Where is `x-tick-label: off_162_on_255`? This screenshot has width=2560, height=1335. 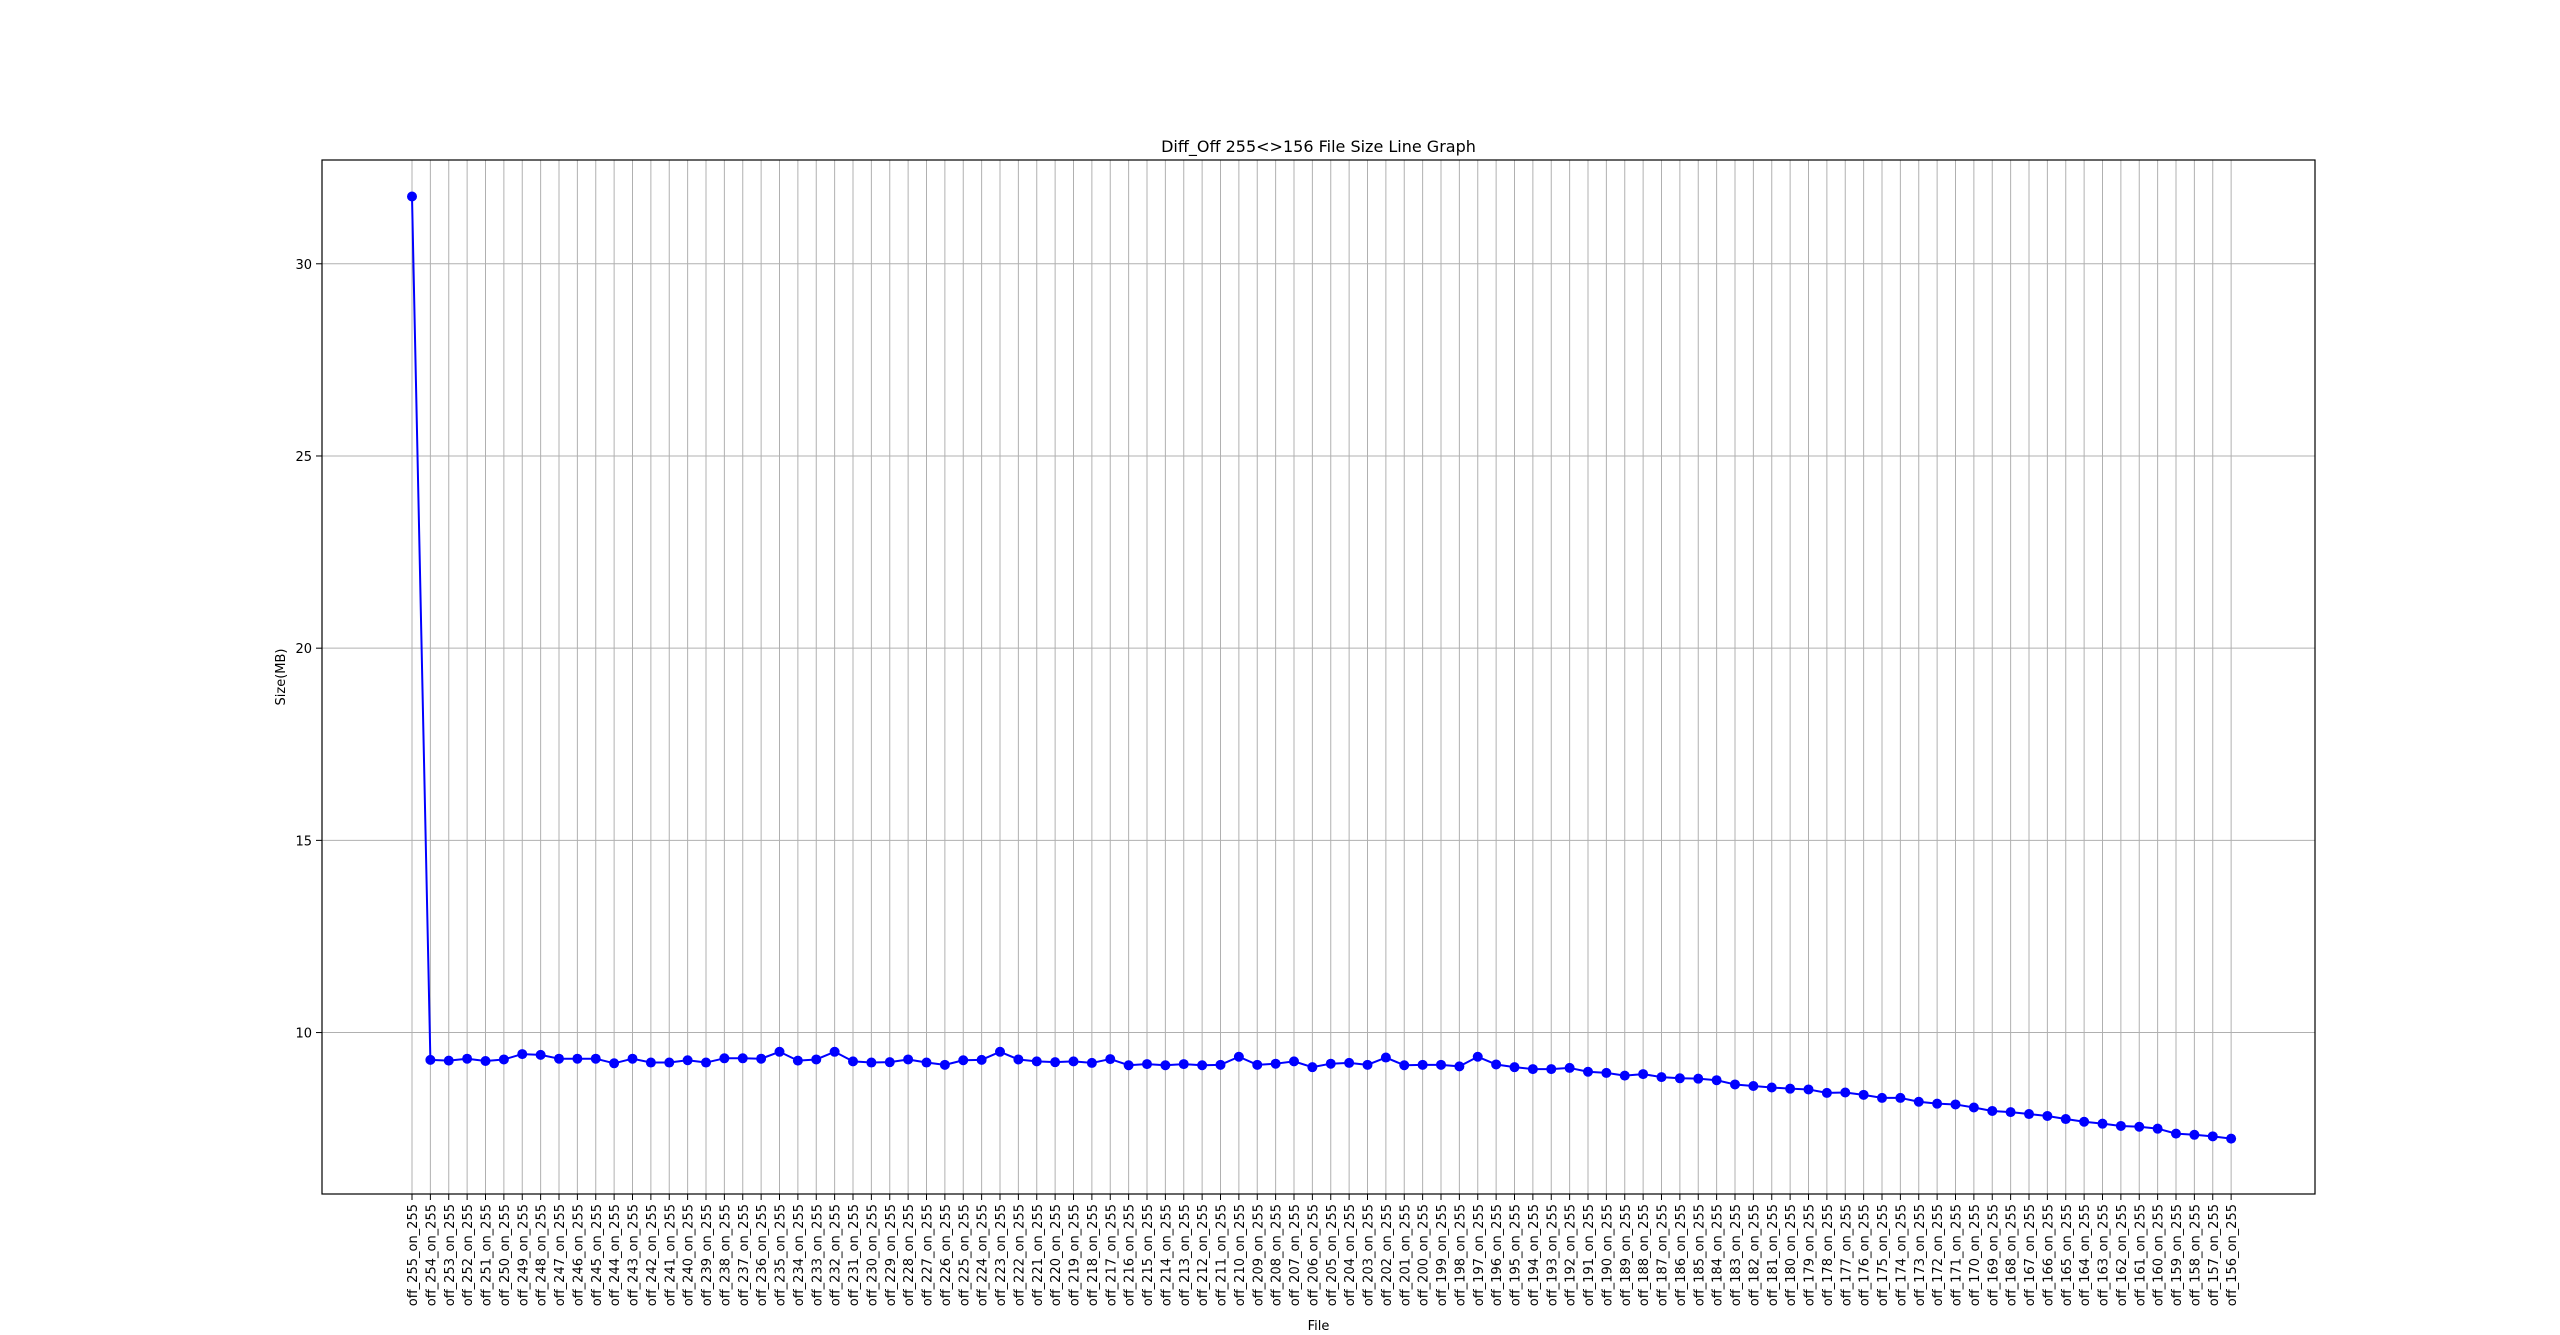 x-tick-label: off_162_on_255 is located at coordinates (2122, 1255).